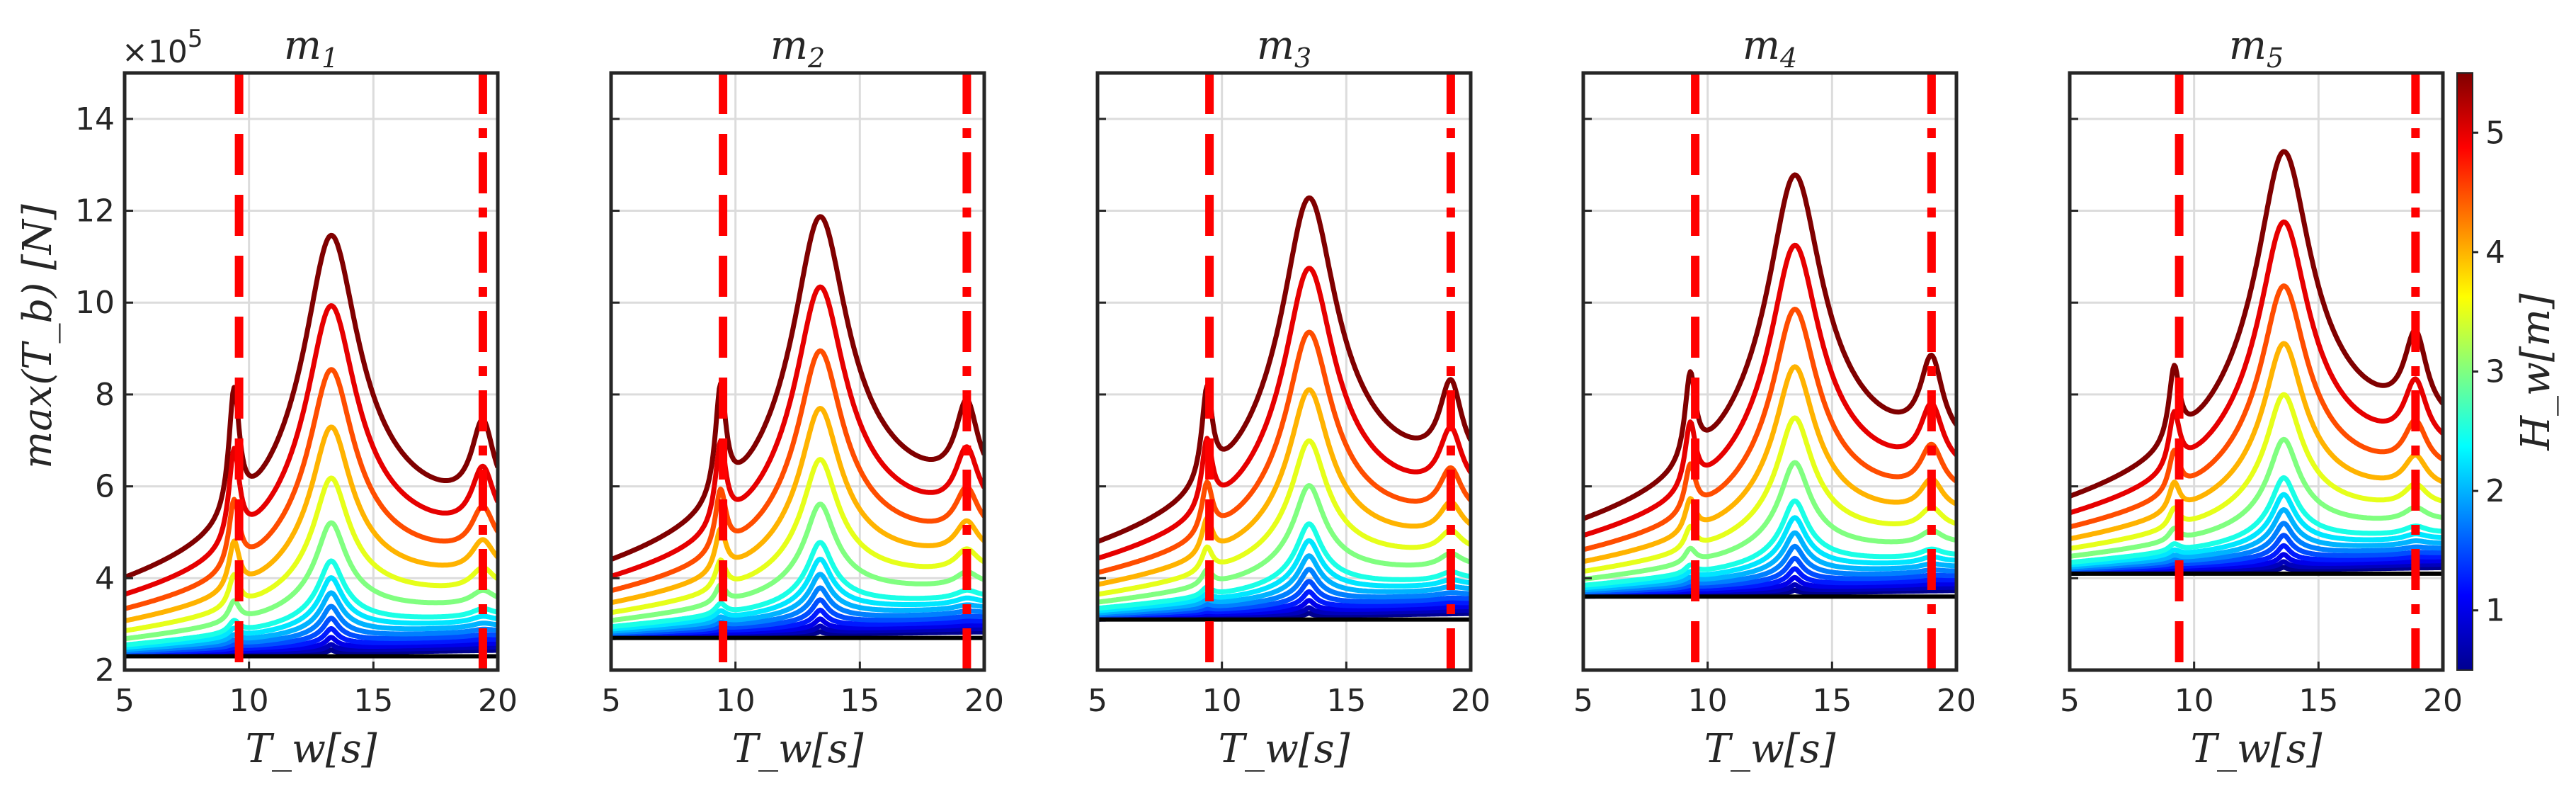 This screenshot has height=799, width=2576. What do you see at coordinates (2495, 253) in the screenshot?
I see `colorbar-tick-label: 4` at bounding box center [2495, 253].